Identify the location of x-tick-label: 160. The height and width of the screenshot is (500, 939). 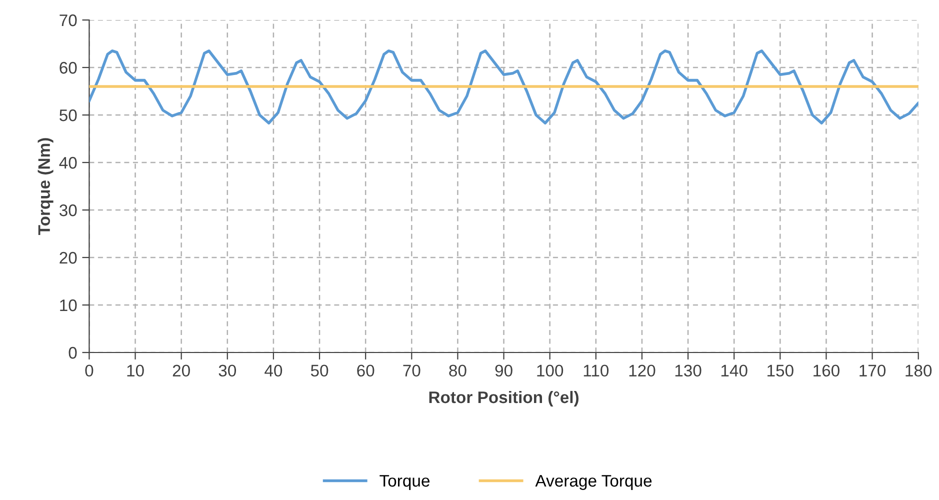
(827, 370).